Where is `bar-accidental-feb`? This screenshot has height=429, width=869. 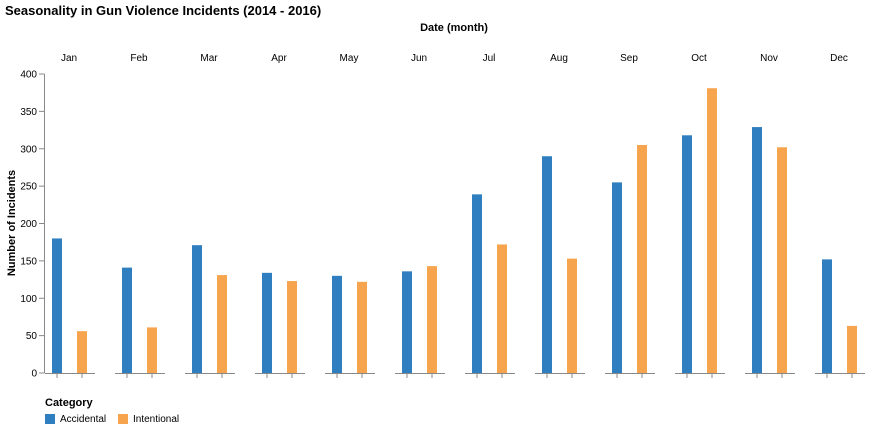 bar-accidental-feb is located at coordinates (127, 320).